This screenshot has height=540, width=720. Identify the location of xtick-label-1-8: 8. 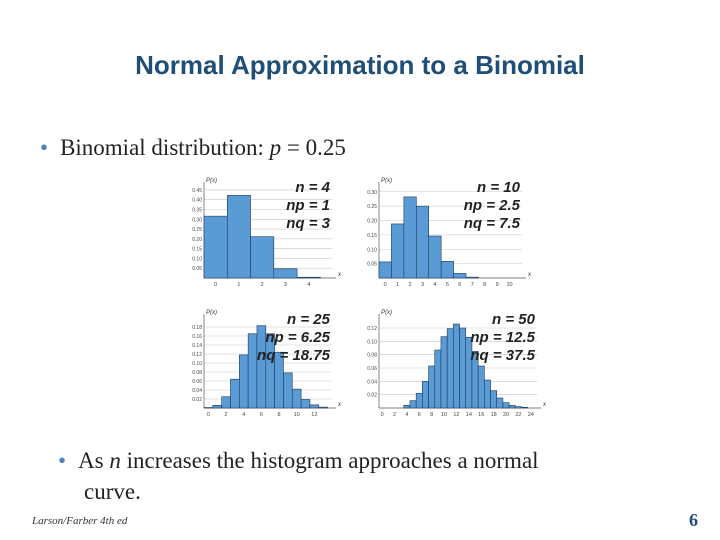
(484, 285).